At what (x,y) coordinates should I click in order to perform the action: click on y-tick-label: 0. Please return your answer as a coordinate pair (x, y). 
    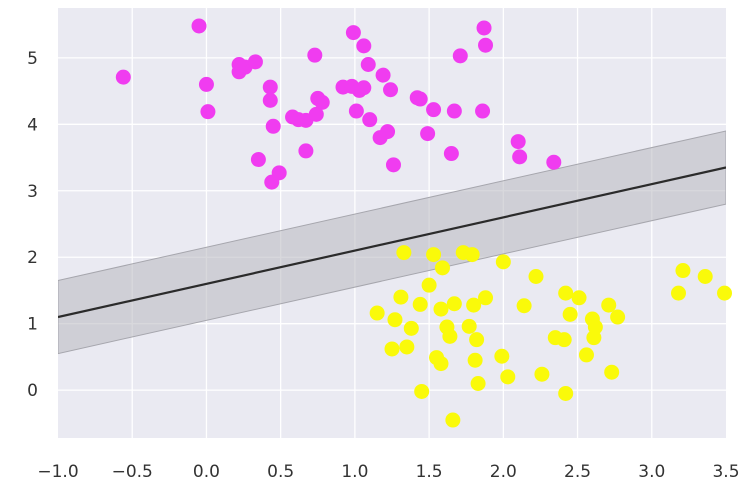
    Looking at the image, I should click on (32, 391).